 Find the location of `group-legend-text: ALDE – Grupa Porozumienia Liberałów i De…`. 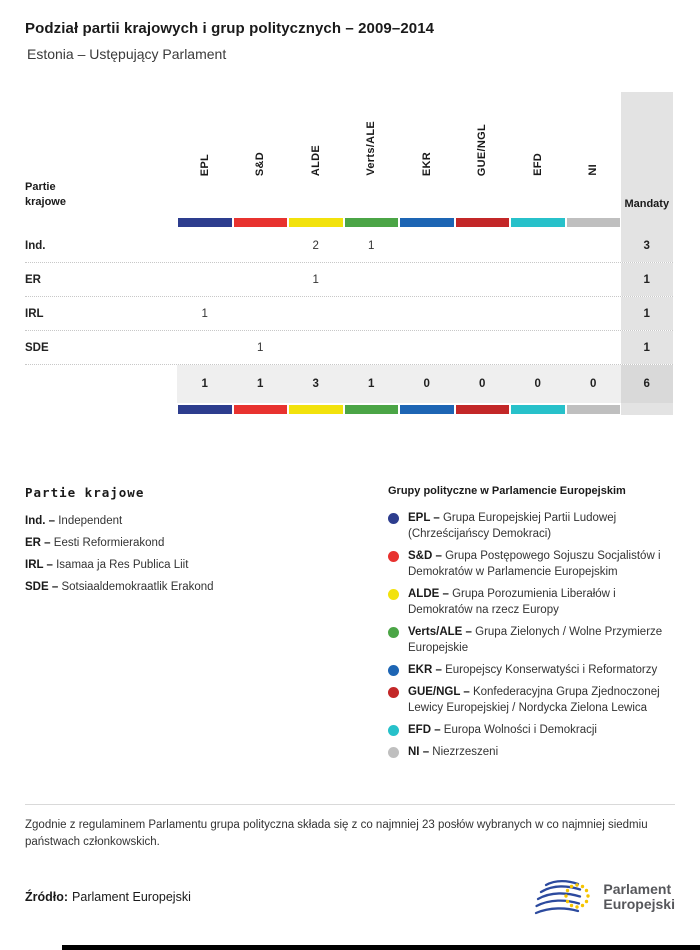

group-legend-text: ALDE – Grupa Porozumienia Liberałów i De… is located at coordinates (541, 602).